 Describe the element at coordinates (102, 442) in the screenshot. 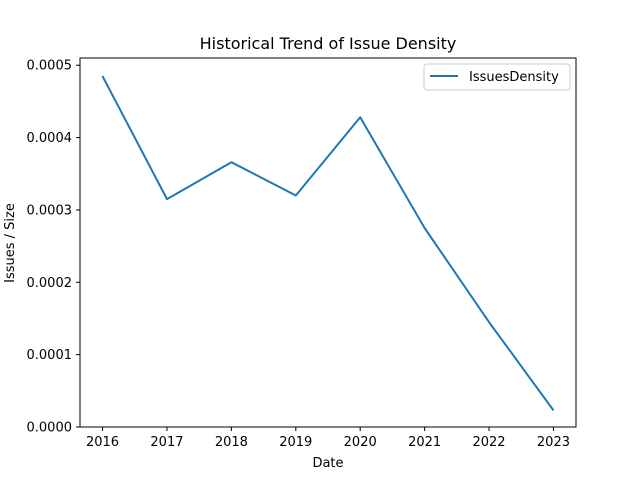

I see `x-tick-label: 2016` at that location.